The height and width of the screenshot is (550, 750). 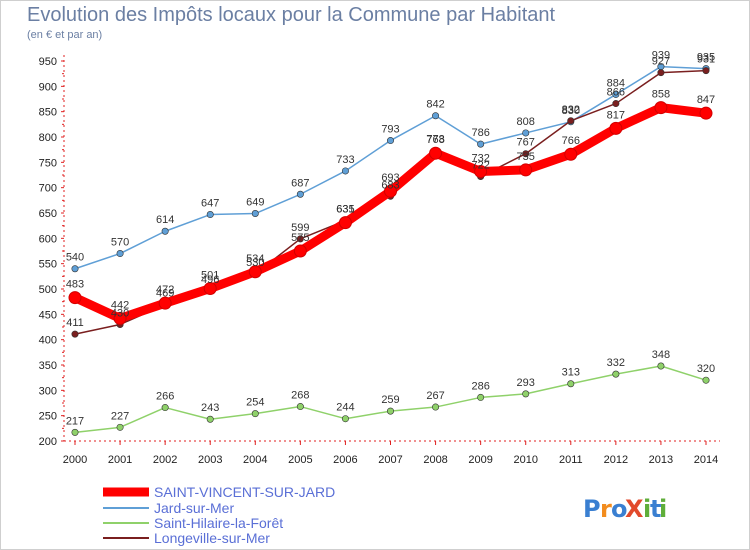 What do you see at coordinates (48, 265) in the screenshot?
I see `y-tick-label: 550` at bounding box center [48, 265].